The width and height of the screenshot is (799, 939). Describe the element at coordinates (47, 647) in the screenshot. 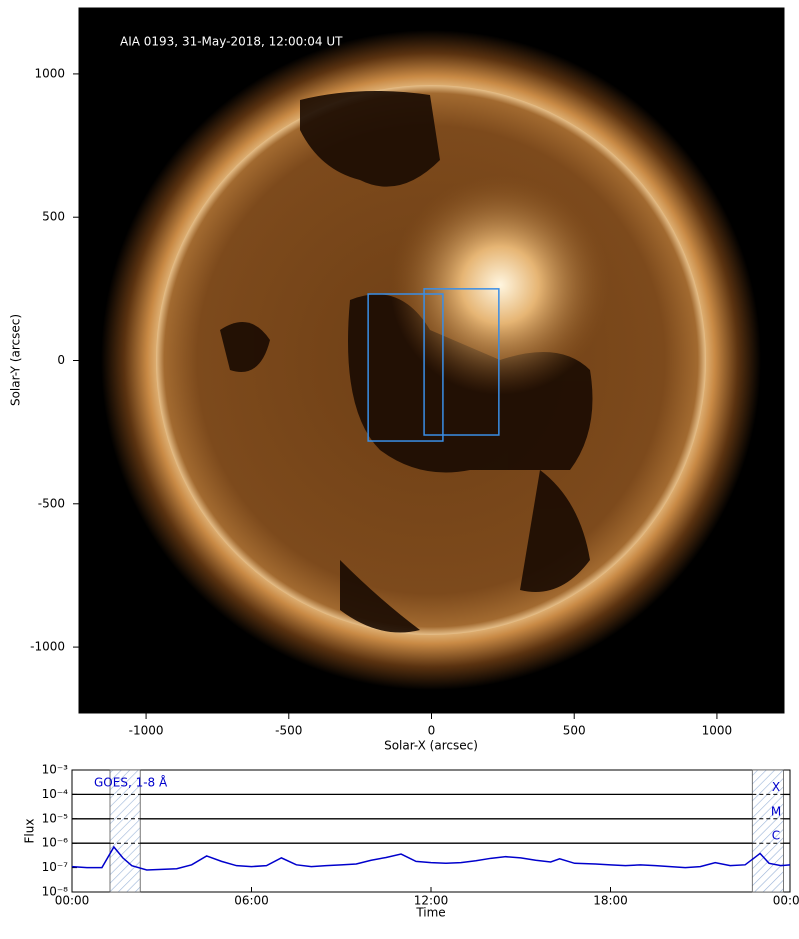

I see `y-tick-label: -1000` at that location.